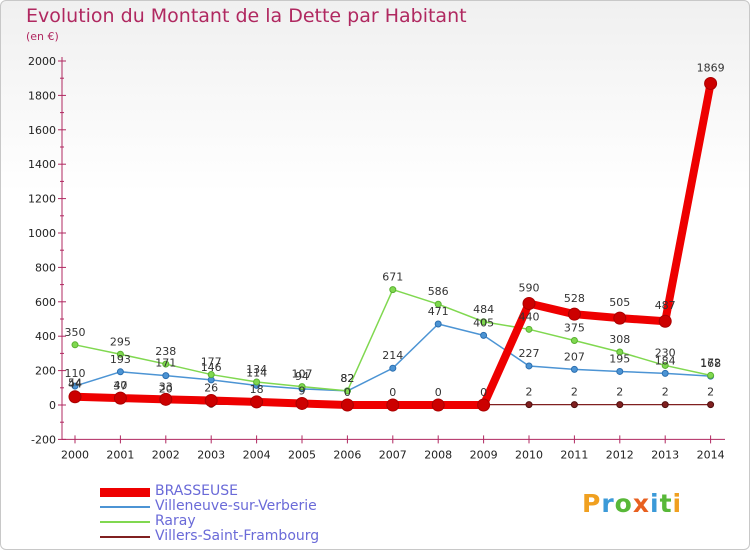 Image resolution: width=750 pixels, height=550 pixels. What do you see at coordinates (125, 507) in the screenshot?
I see `legend-swatch-villeneuve` at bounding box center [125, 507].